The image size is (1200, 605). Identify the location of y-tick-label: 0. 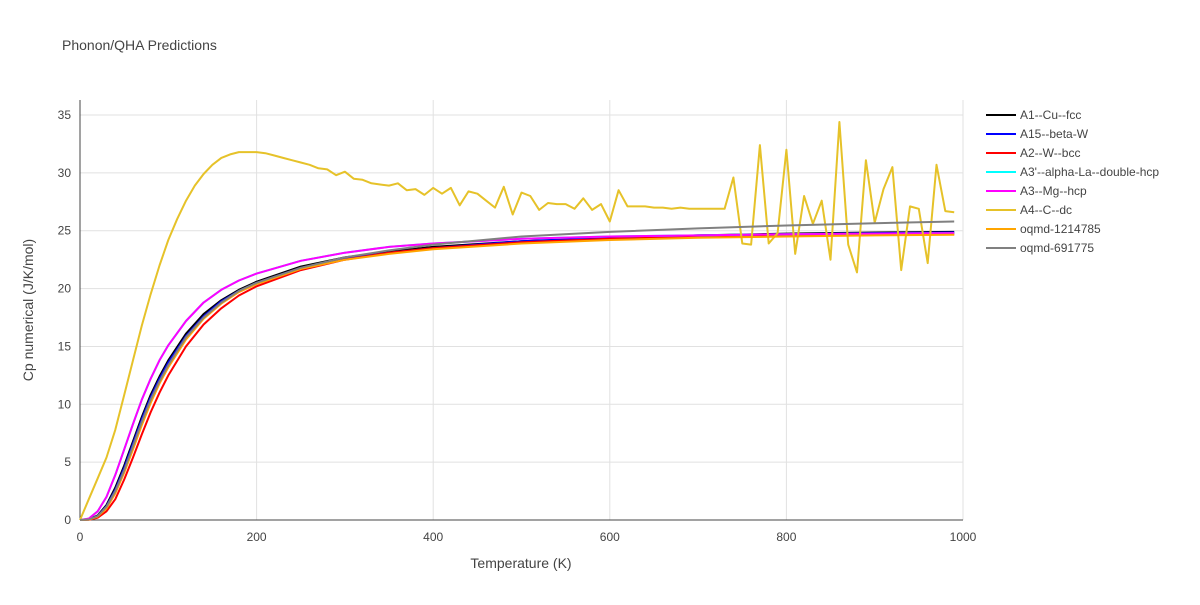
(67, 520).